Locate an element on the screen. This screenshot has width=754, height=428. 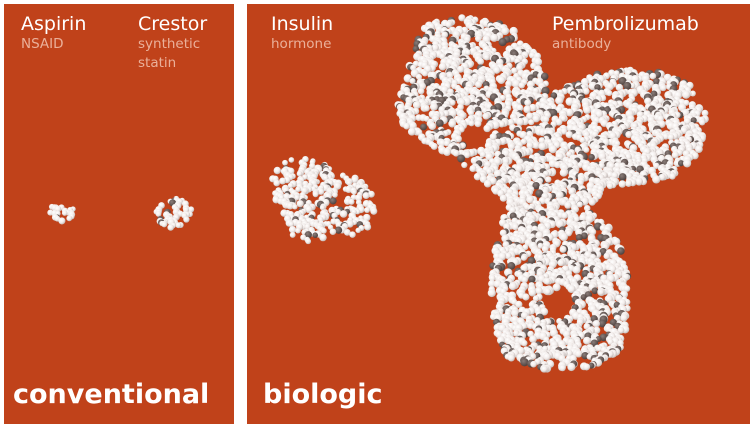
aspirin-molecule is located at coordinates (61, 214).